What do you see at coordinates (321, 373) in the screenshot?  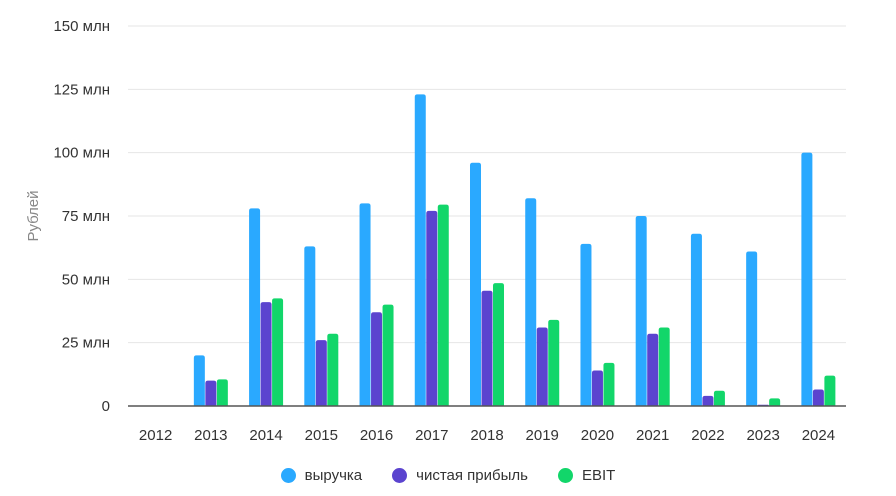 I see `bar-net-profit-2015` at bounding box center [321, 373].